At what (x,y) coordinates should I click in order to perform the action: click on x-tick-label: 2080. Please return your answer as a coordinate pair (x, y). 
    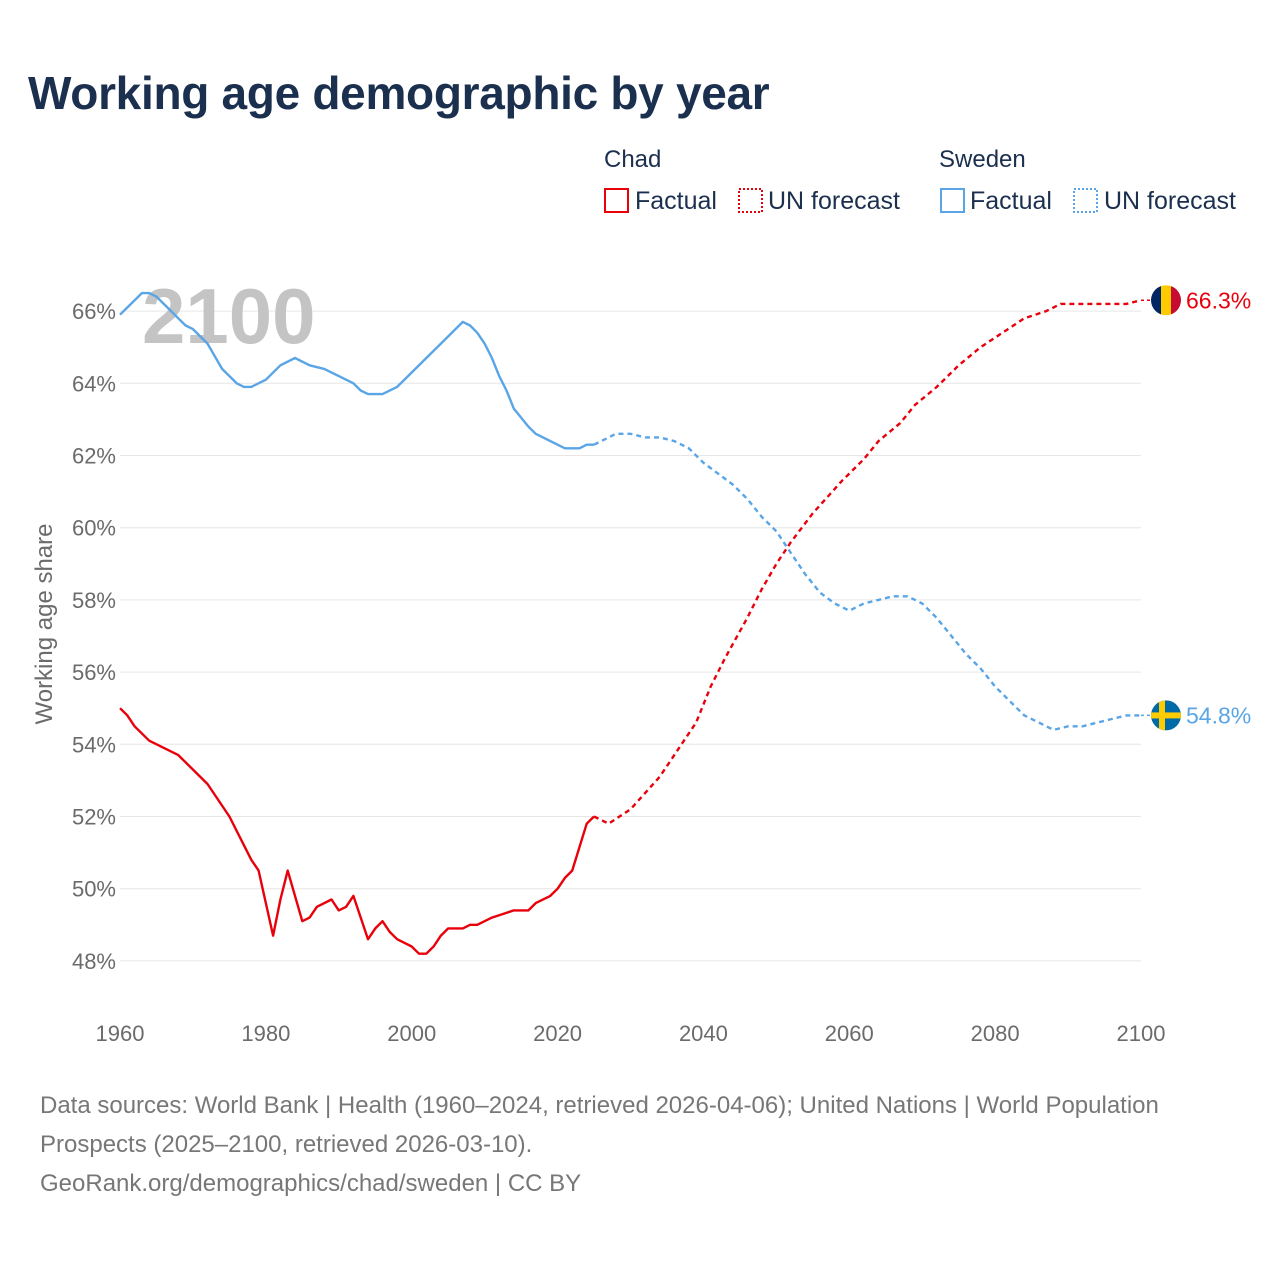
    Looking at the image, I should click on (995, 1033).